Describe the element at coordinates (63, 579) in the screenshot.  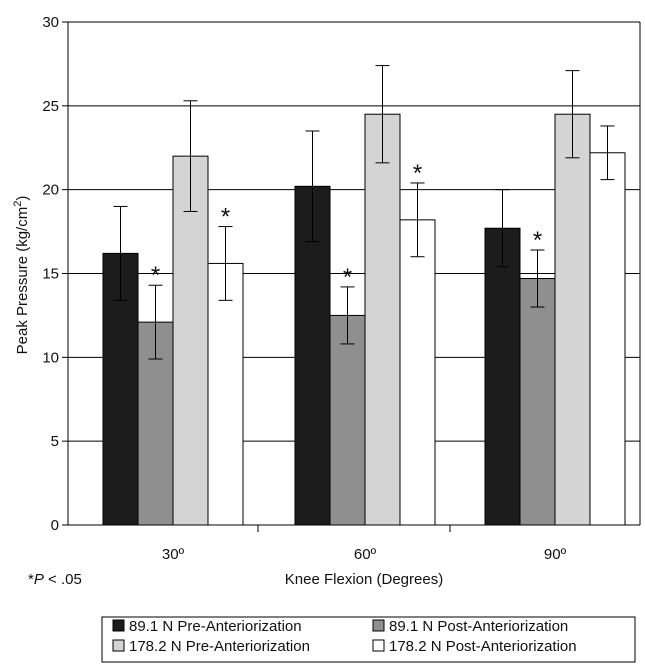
I see `footnote-rest: < .05` at that location.